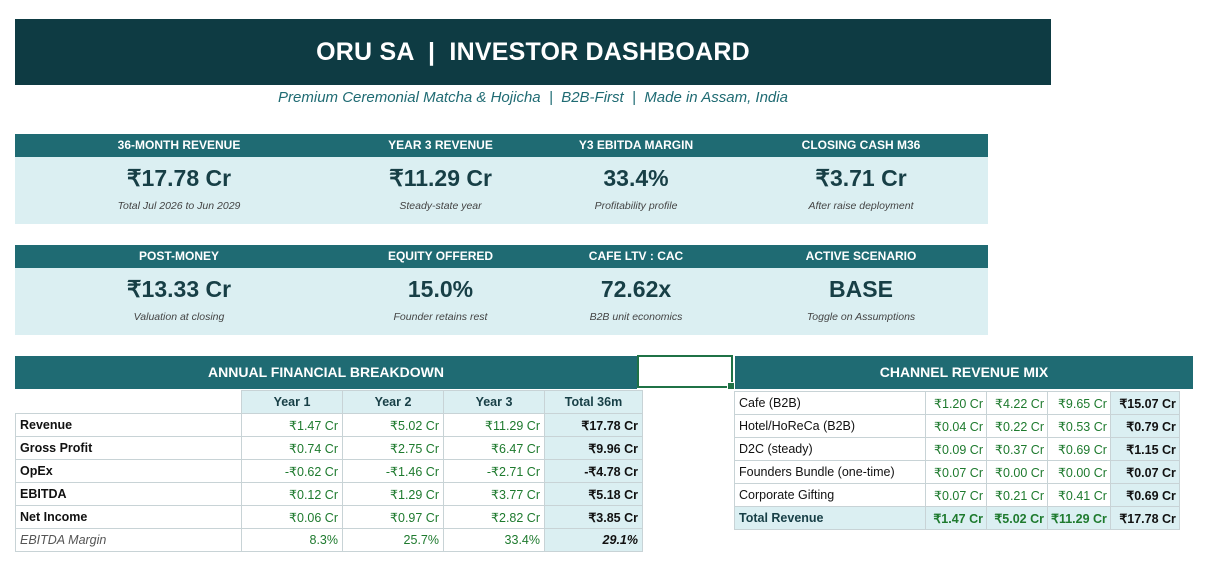 This screenshot has height=572, width=1232. I want to click on column-header: Year 2, so click(393, 402).